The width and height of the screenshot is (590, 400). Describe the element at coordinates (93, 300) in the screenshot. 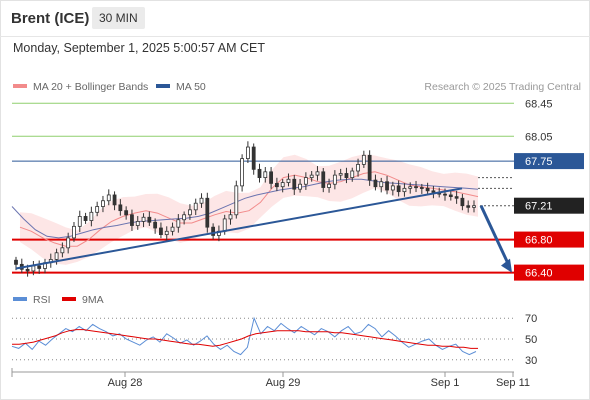

I see `legend-label-9ma: 9MA` at that location.